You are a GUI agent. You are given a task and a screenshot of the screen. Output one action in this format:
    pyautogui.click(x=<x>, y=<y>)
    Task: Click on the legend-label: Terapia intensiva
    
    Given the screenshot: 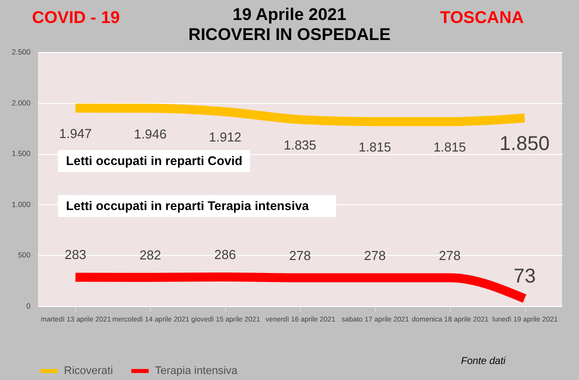 What is the action you would take?
    pyautogui.click(x=196, y=371)
    